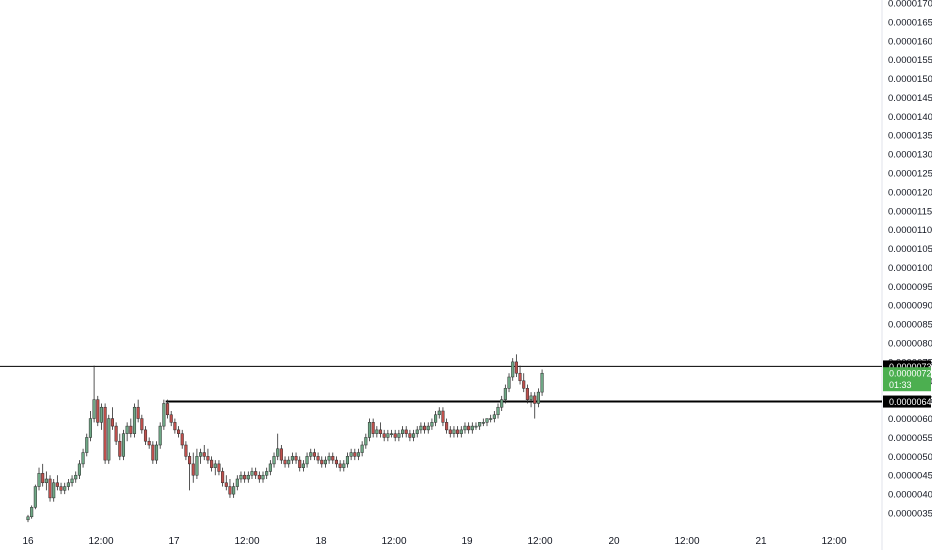 The width and height of the screenshot is (932, 555). What do you see at coordinates (761, 541) in the screenshot?
I see `x-tick-label: 21` at bounding box center [761, 541].